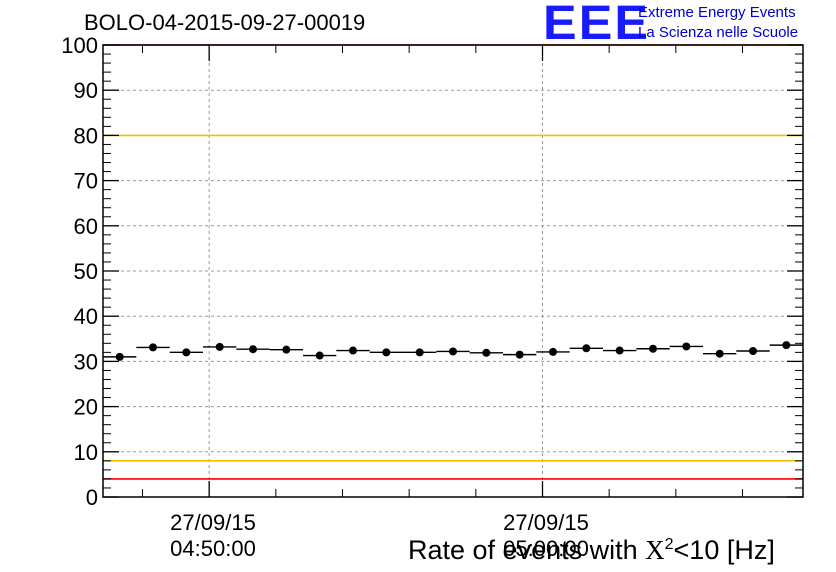 This screenshot has height=572, width=836. What do you see at coordinates (86, 316) in the screenshot?
I see `y-tick-label: 40` at bounding box center [86, 316].